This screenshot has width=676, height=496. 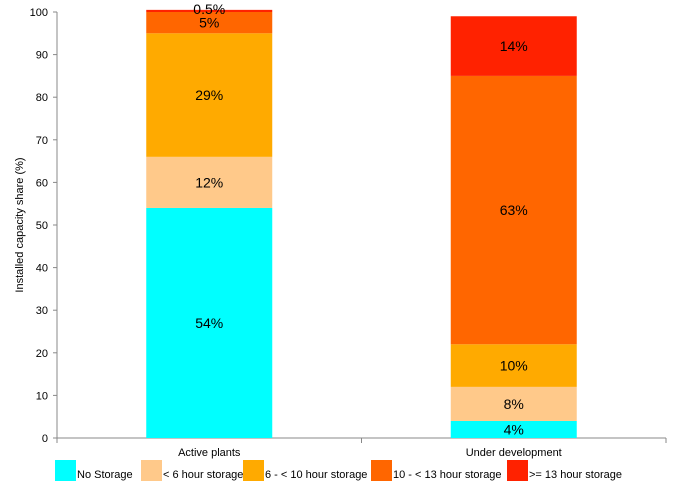 I want to click on legend-label: No Storage, so click(x=105, y=475).